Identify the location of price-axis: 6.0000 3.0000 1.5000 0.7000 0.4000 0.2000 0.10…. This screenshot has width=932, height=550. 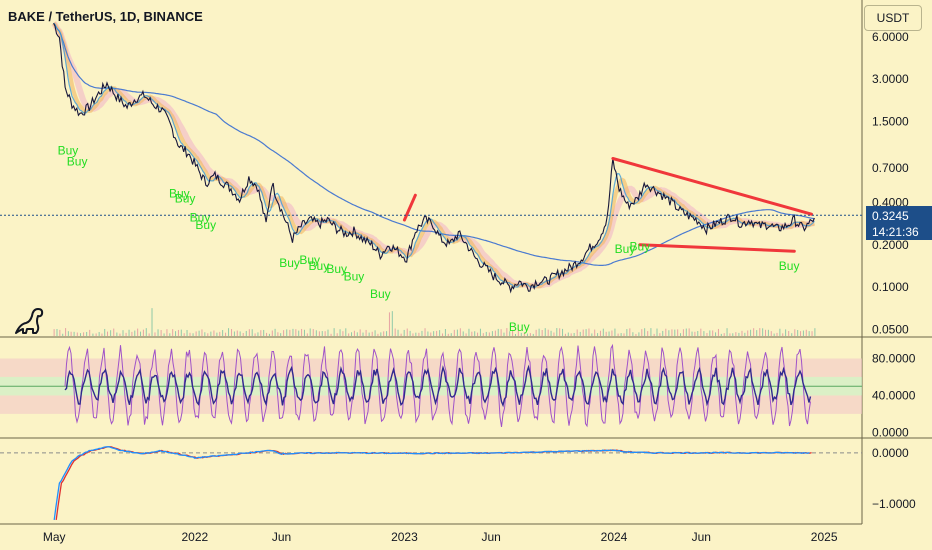
(890, 183).